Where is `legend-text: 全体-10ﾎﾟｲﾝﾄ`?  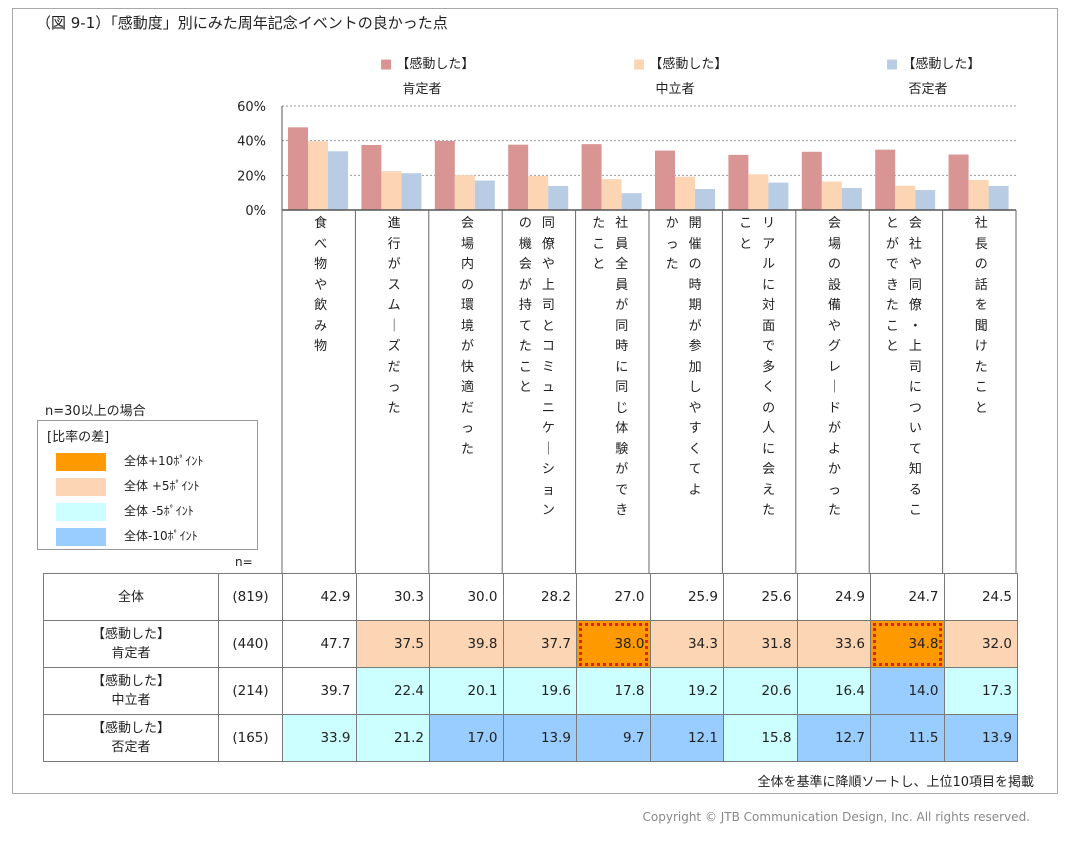
legend-text: 全体-10ﾎﾟｲﾝﾄ is located at coordinates (161, 536).